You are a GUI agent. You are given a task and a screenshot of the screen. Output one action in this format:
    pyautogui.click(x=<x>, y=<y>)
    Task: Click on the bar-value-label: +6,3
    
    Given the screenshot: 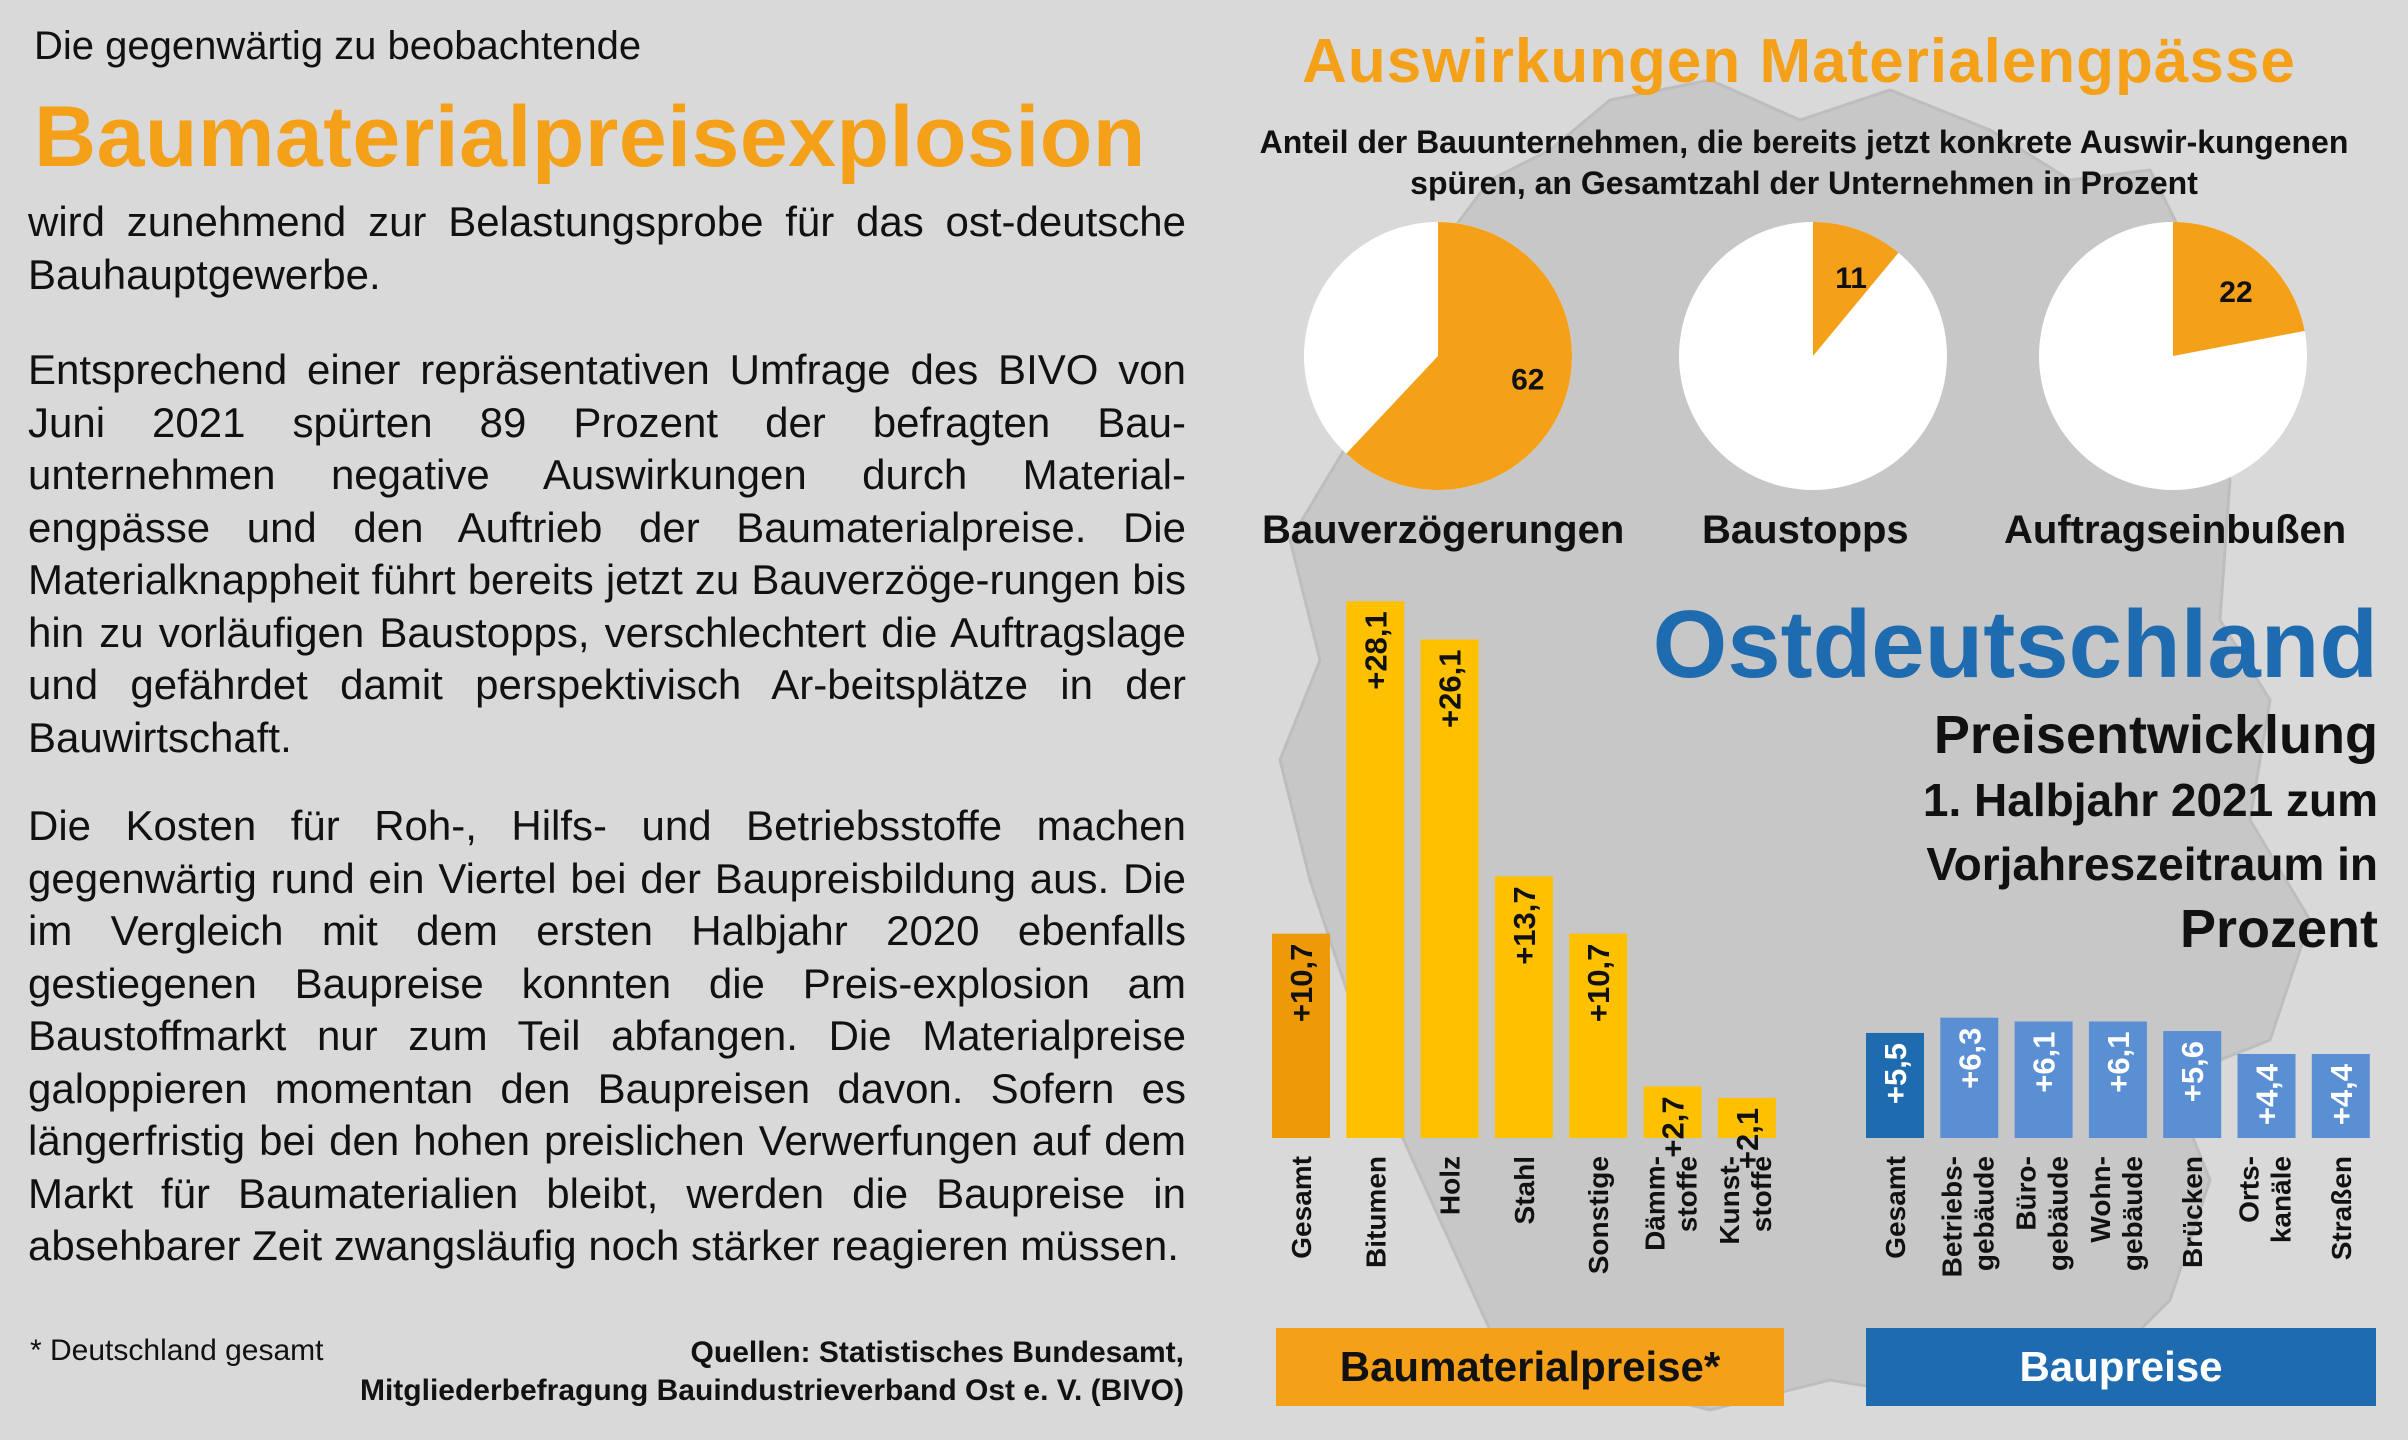 What is the action you would take?
    pyautogui.click(x=1969, y=1058)
    